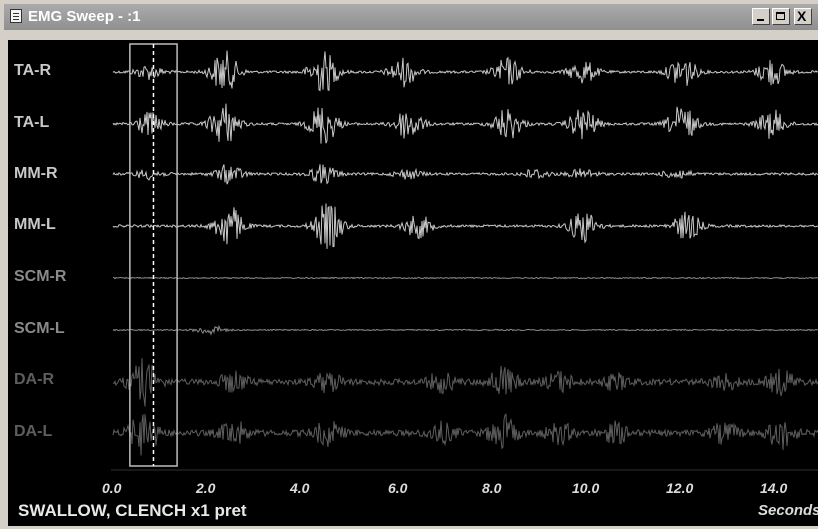  Describe the element at coordinates (774, 488) in the screenshot. I see `x-tick-label: 14.0` at that location.